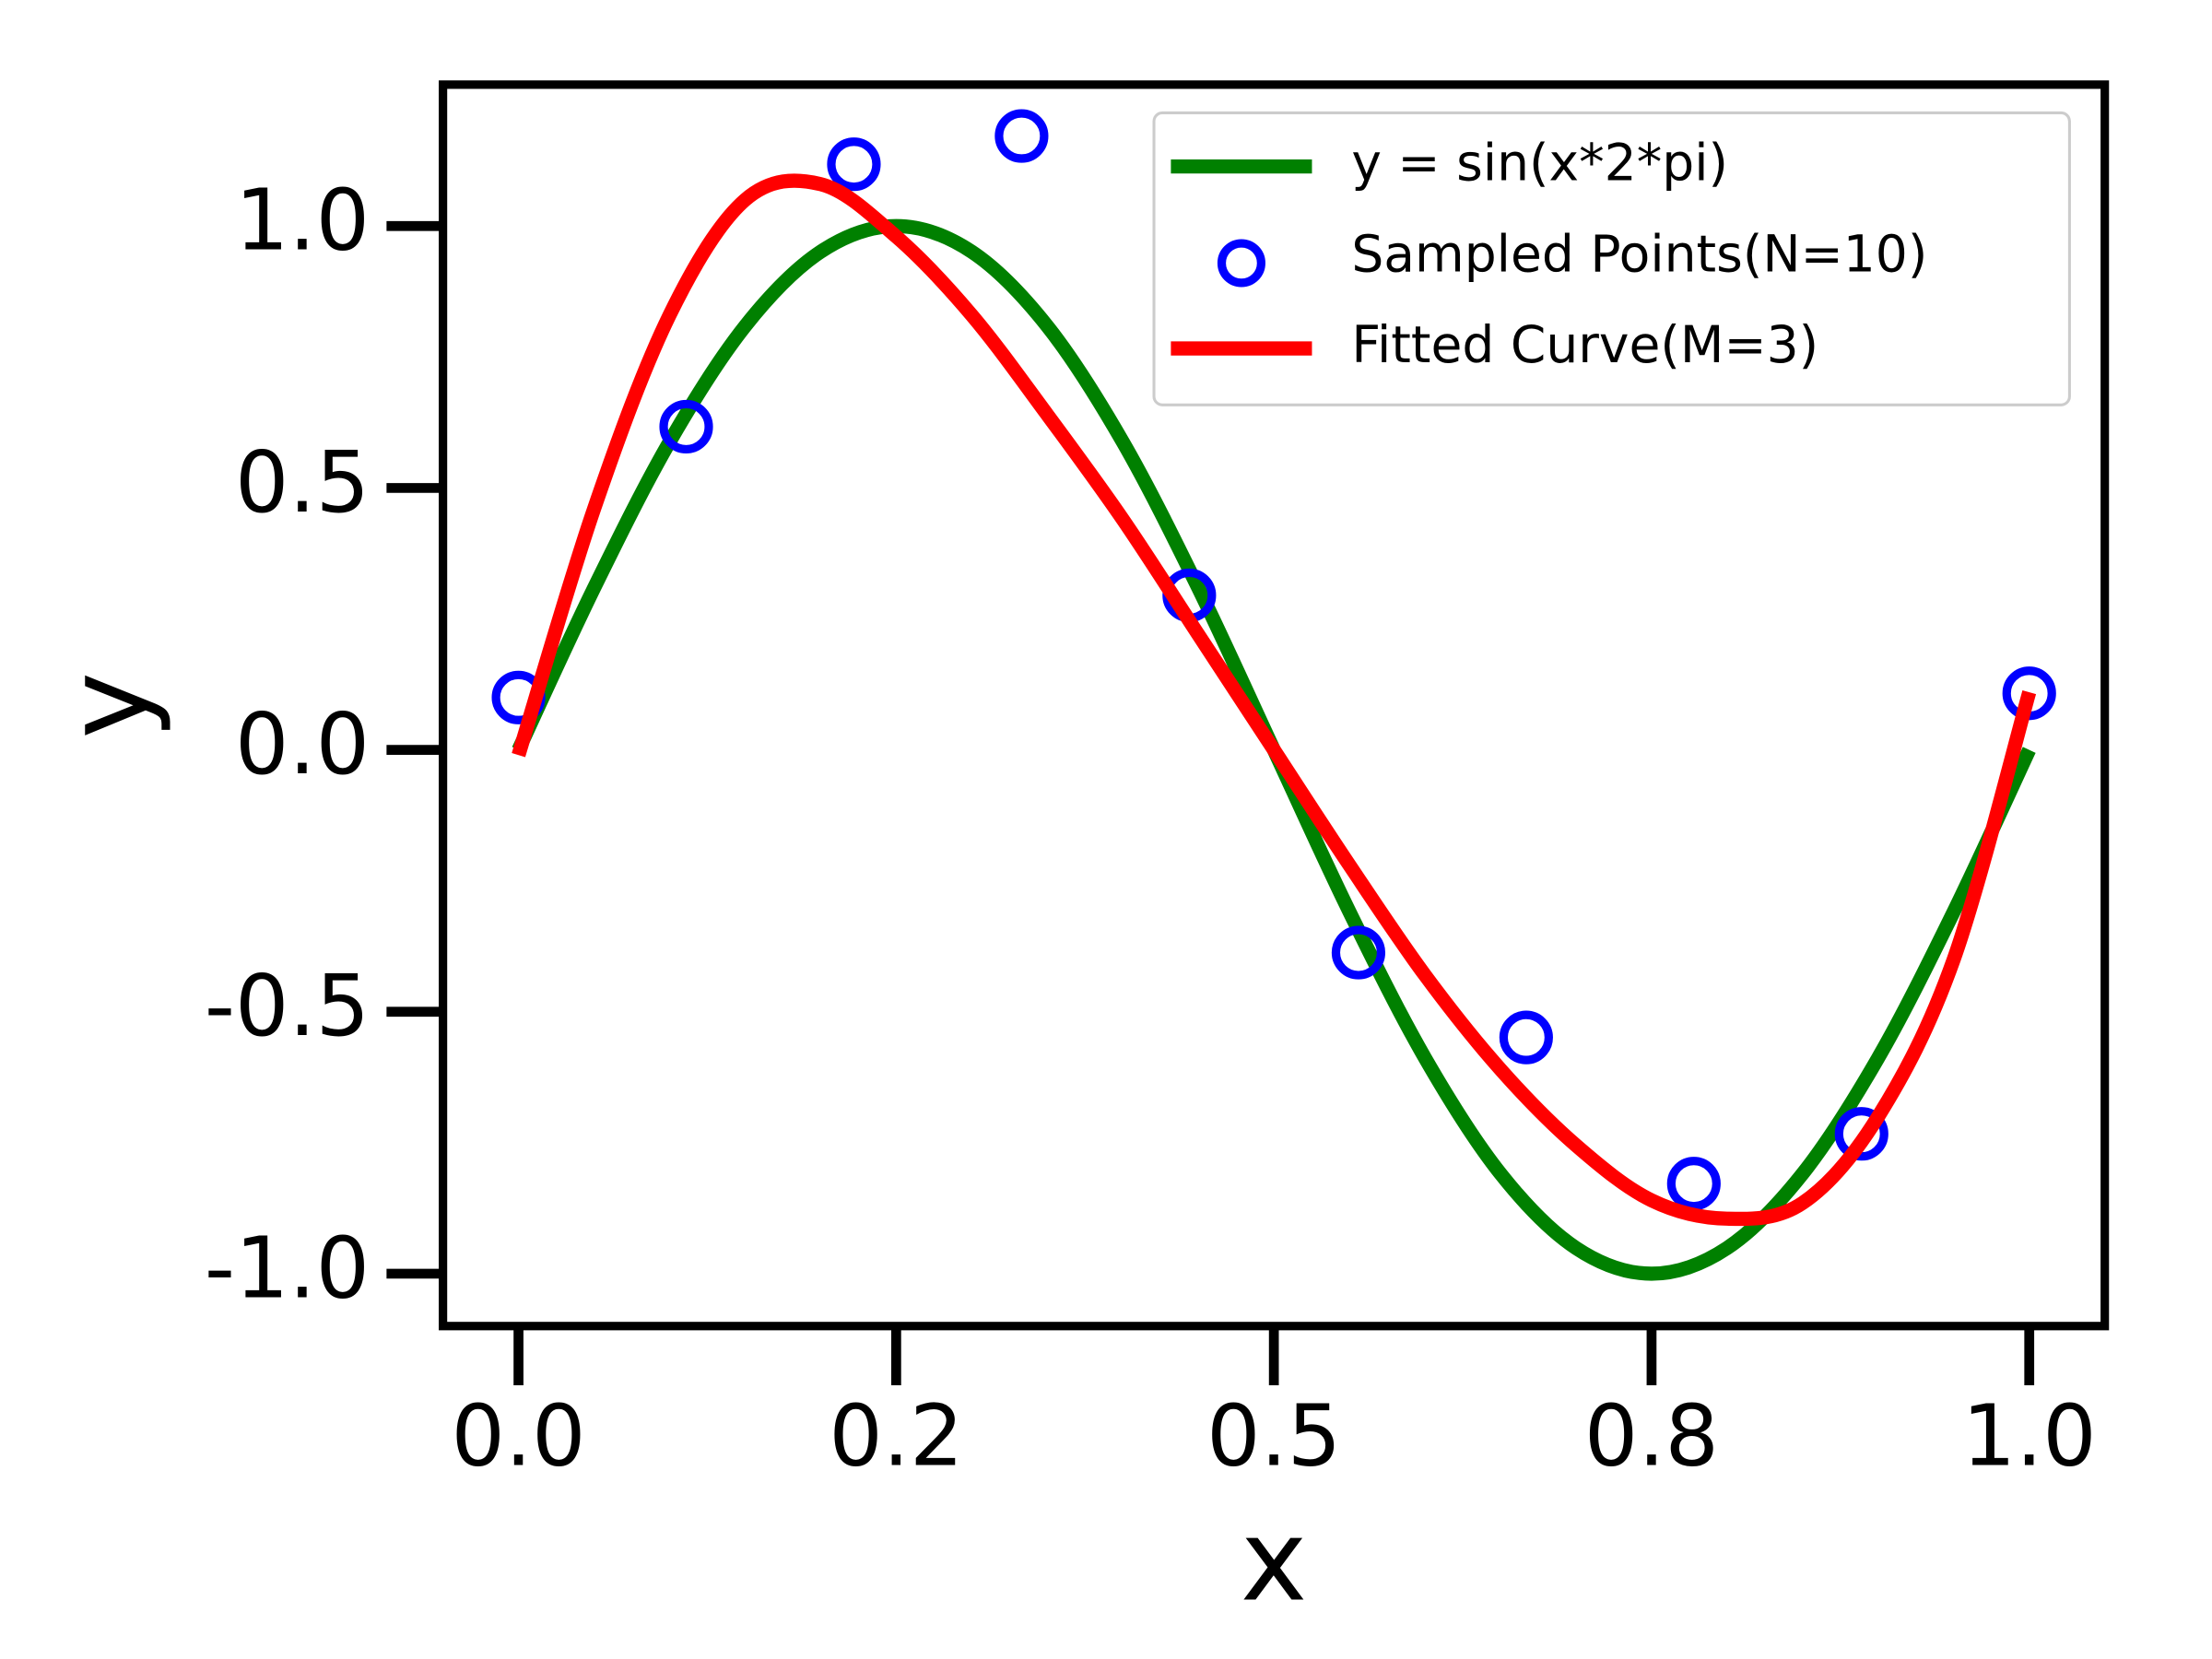  What do you see at coordinates (287, 1267) in the screenshot?
I see `y-tick-label: -1.0` at bounding box center [287, 1267].